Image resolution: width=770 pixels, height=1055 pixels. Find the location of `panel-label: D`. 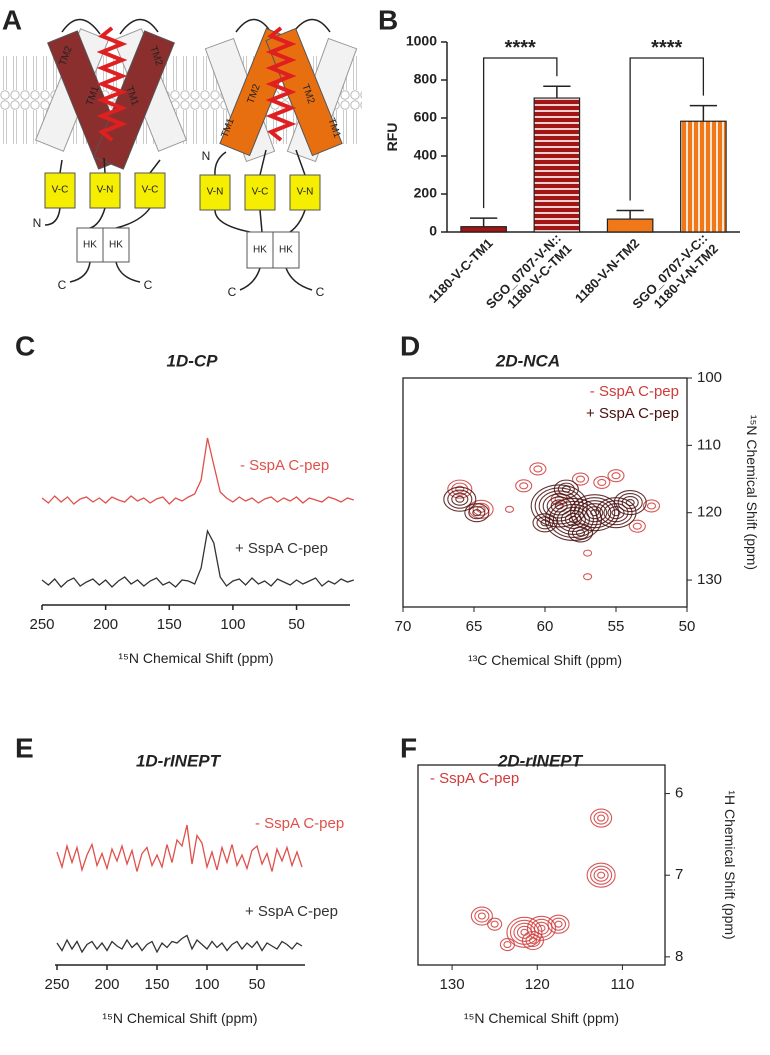

panel-label: D is located at coordinates (410, 345).